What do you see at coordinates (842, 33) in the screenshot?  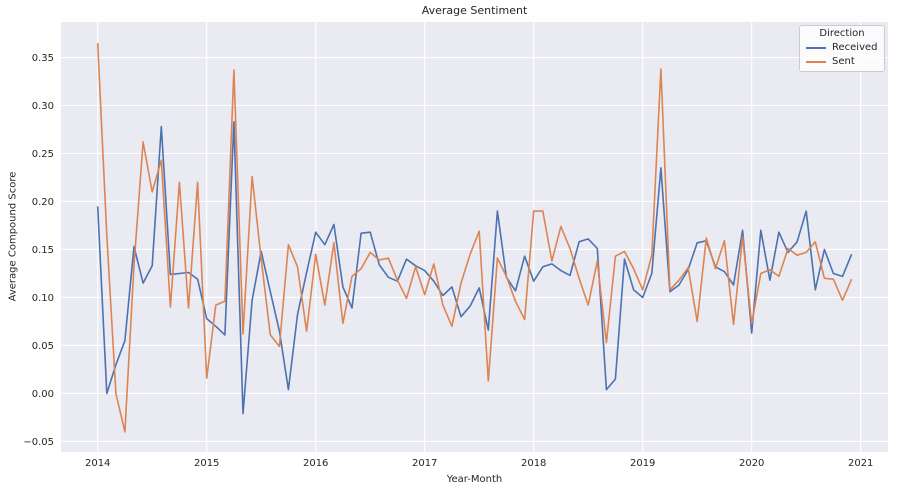 I see `legend-title: Direction` at bounding box center [842, 33].